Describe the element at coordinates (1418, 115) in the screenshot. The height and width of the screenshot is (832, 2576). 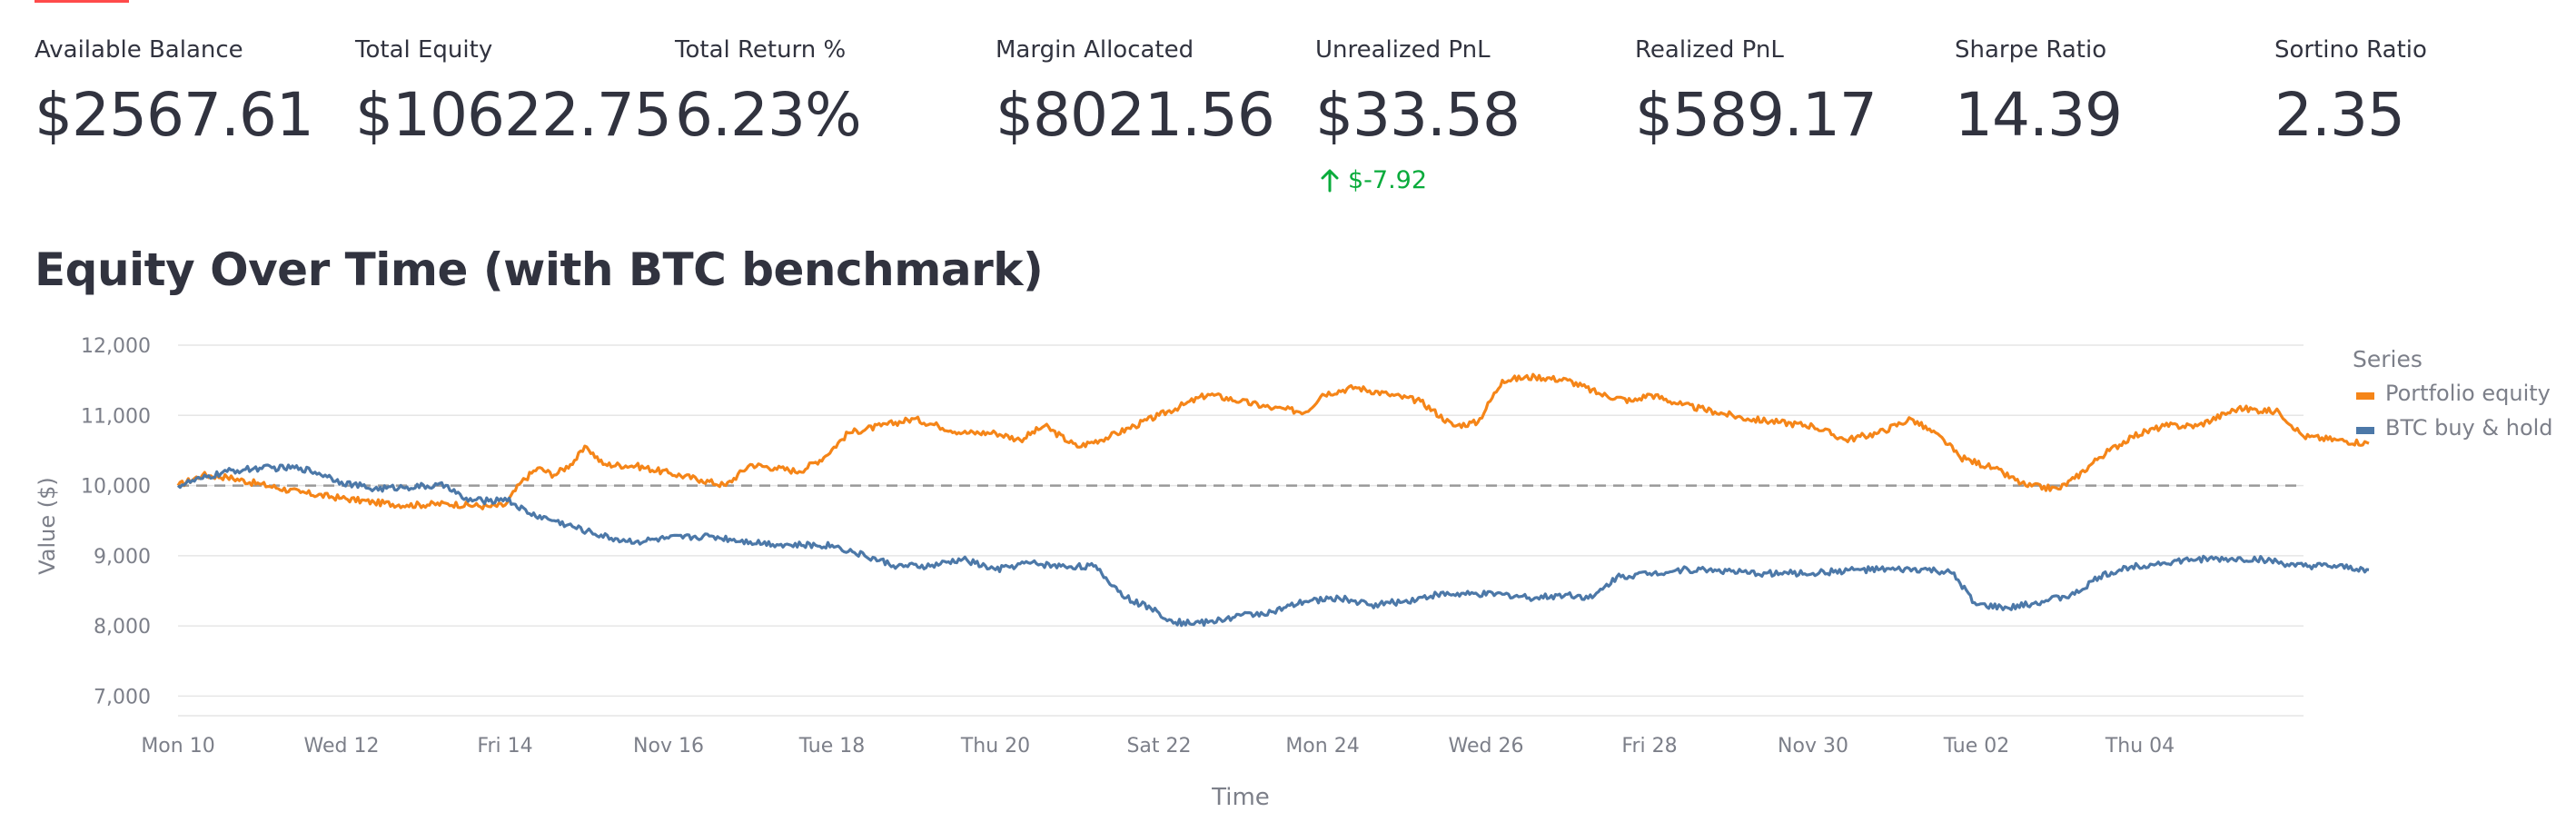
I see `metric-value: $33.58` at that location.